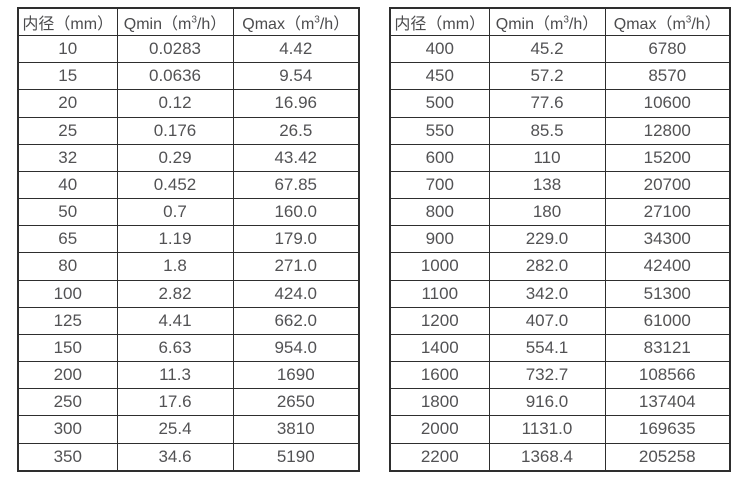 This screenshot has width=750, height=483. Describe the element at coordinates (188, 266) in the screenshot. I see `table-row: 80 1.8 271.0` at that location.